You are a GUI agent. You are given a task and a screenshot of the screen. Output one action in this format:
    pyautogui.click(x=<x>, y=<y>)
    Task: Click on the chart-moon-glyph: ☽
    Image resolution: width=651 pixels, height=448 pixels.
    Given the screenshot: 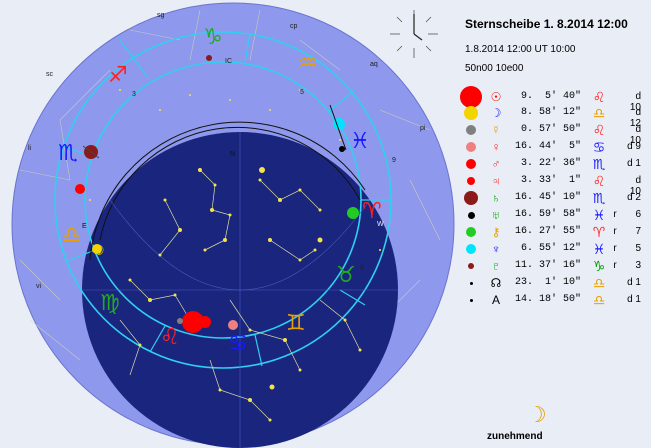 What is the action you would take?
    pyautogui.click(x=98, y=250)
    